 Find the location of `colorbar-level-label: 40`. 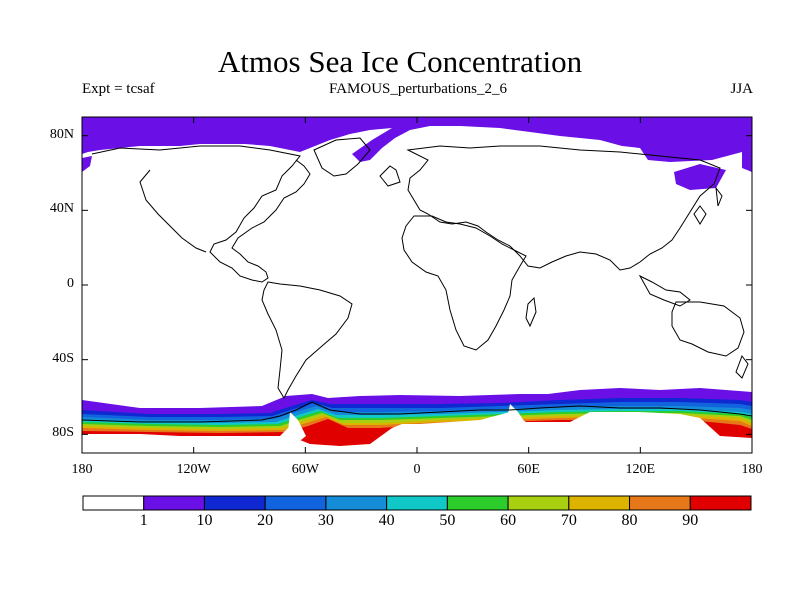

colorbar-level-label: 40 is located at coordinates (386, 520).